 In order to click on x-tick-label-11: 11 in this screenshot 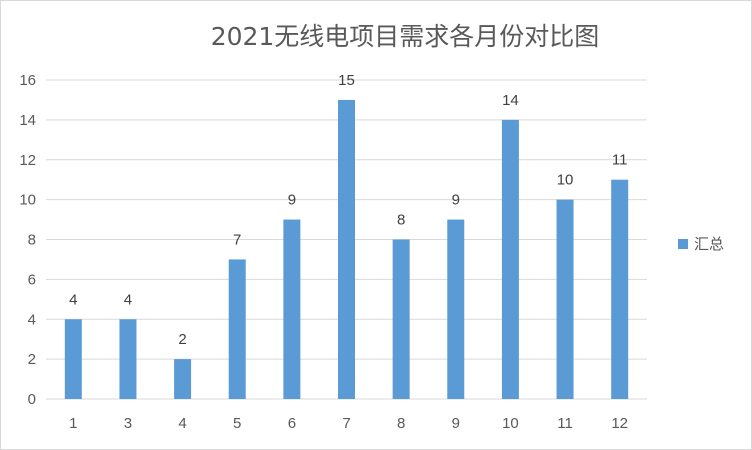, I will do `click(565, 423)`.